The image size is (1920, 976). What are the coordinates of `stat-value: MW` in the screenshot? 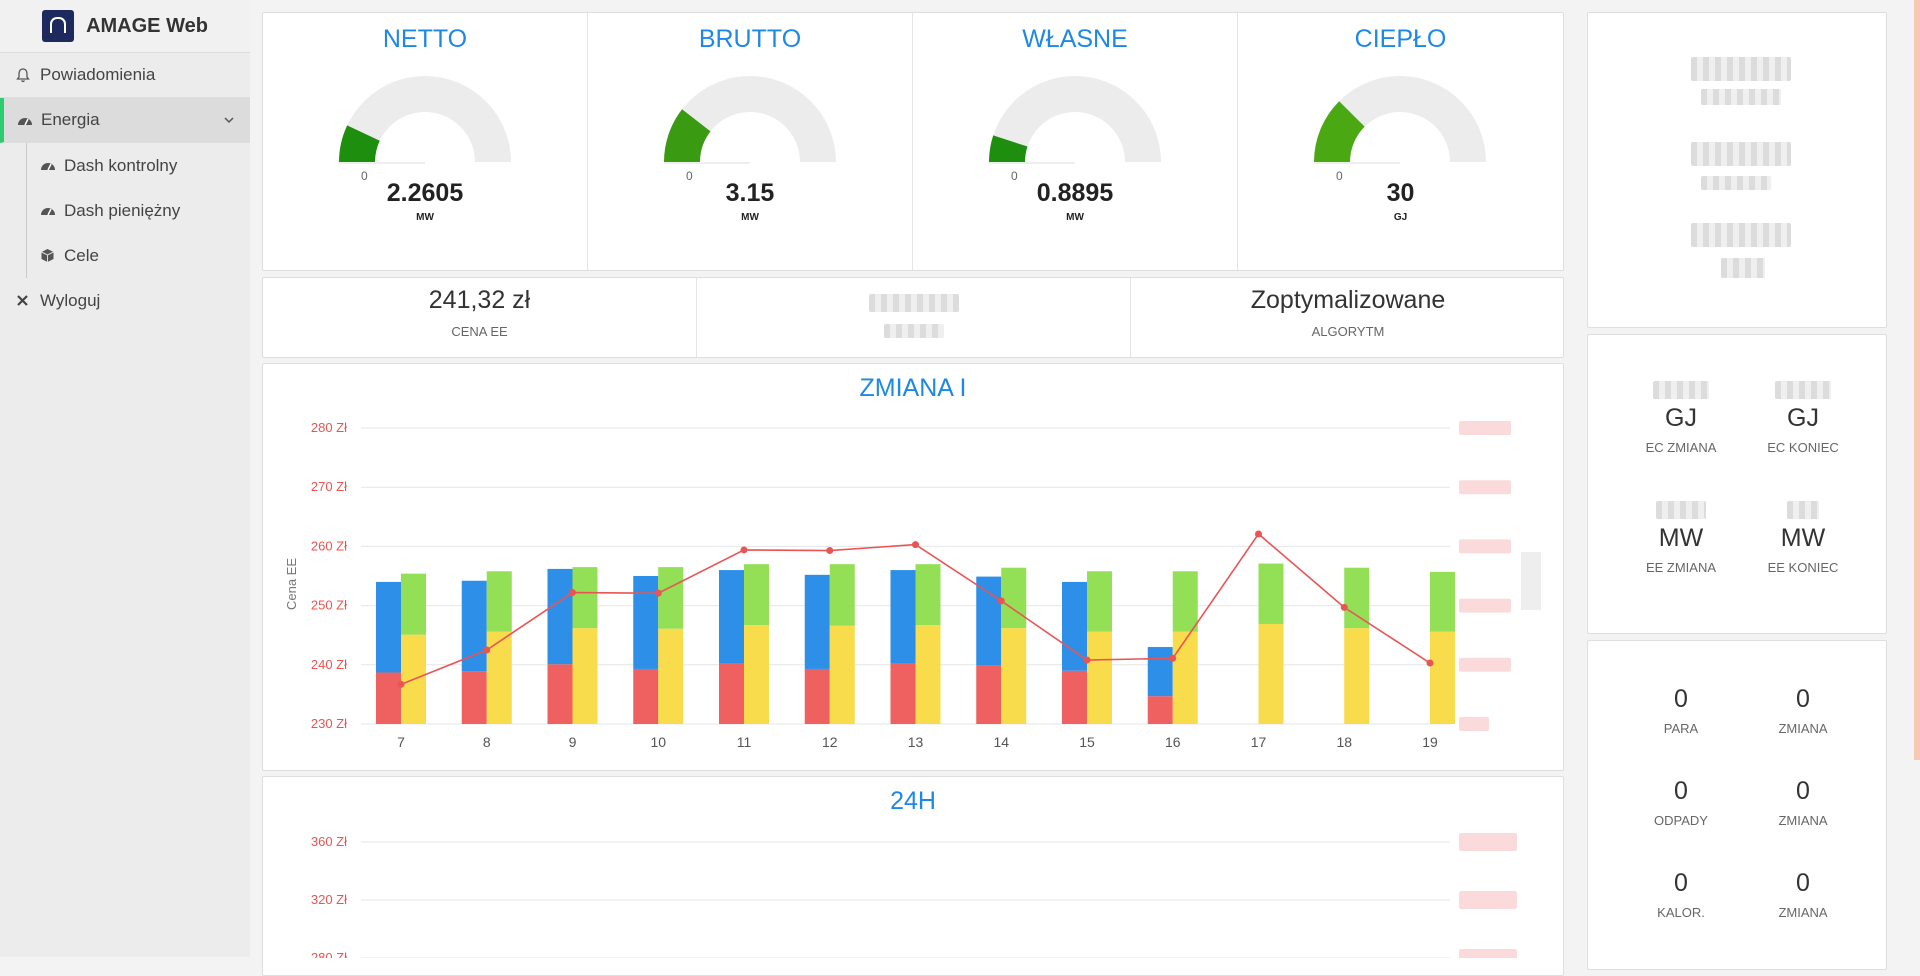 It's located at (1803, 538).